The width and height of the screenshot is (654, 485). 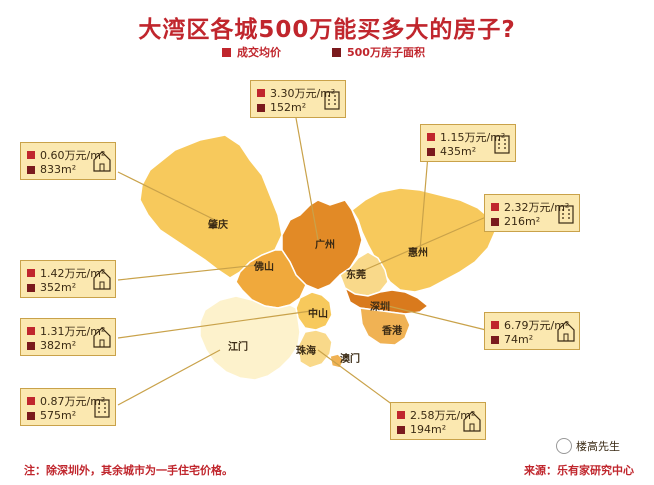 What do you see at coordinates (303, 93) in the screenshot?
I see `price-value: 3.30万元/m²` at bounding box center [303, 93].